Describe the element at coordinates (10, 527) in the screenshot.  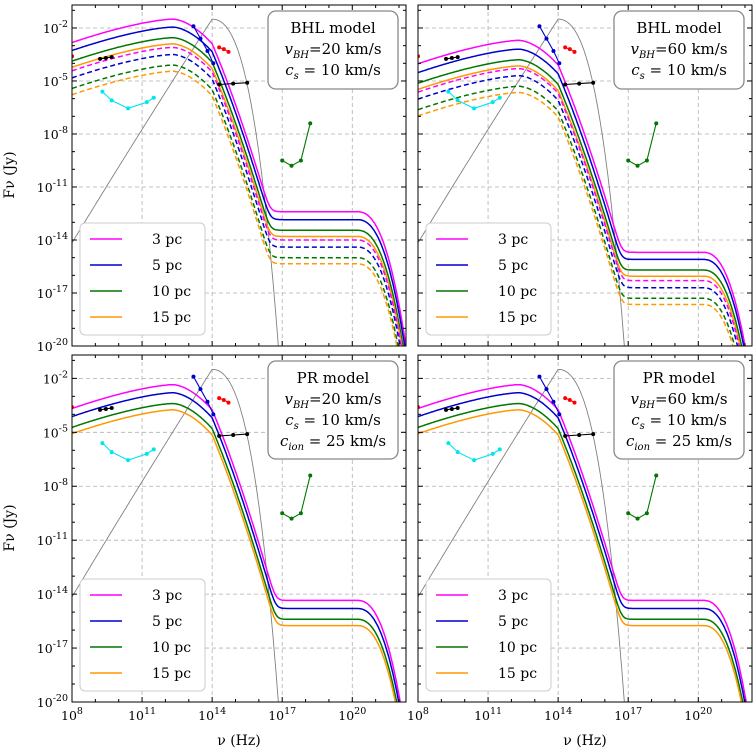
I see `y-axis-label-bottom: Fν (Jy)` at that location.